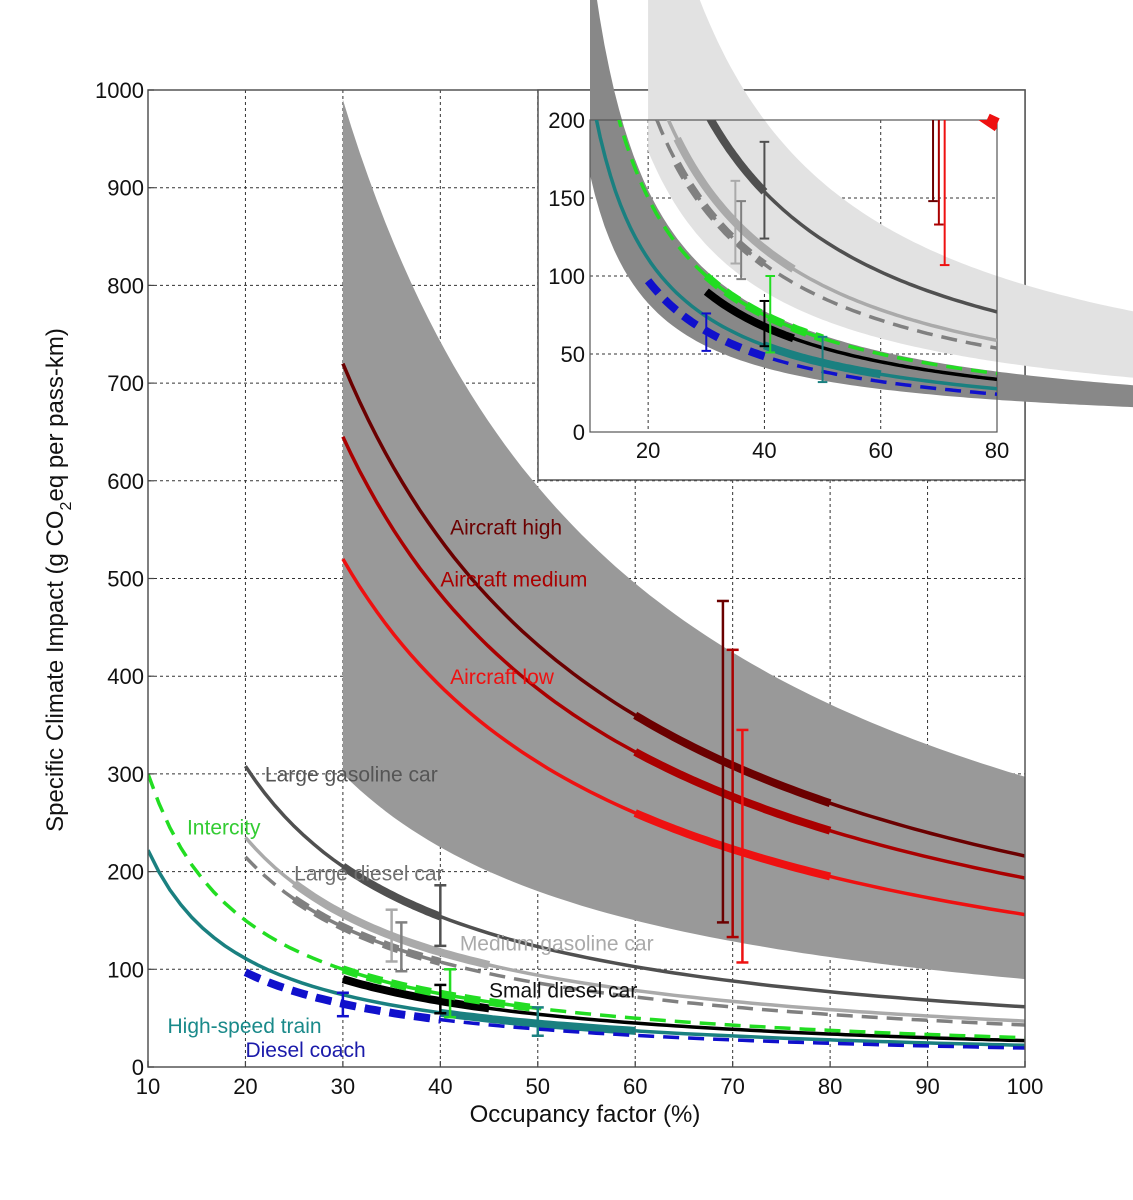 Image resolution: width=1133 pixels, height=1200 pixels. I want to click on inset-plot-frame, so click(793, 276).